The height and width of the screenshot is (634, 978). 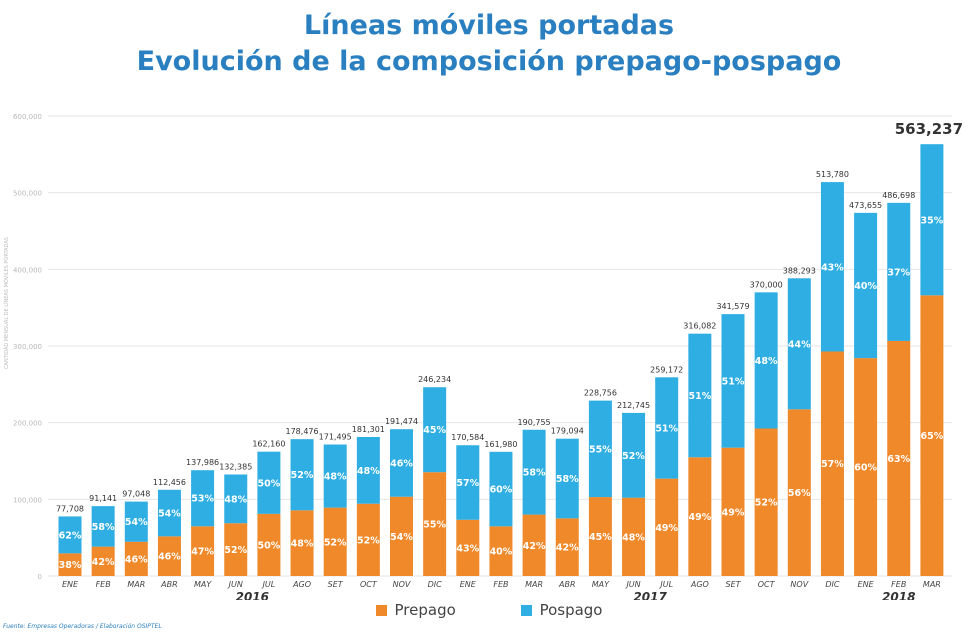 I want to click on percent-label-prepago: 43%, so click(x=467, y=548).